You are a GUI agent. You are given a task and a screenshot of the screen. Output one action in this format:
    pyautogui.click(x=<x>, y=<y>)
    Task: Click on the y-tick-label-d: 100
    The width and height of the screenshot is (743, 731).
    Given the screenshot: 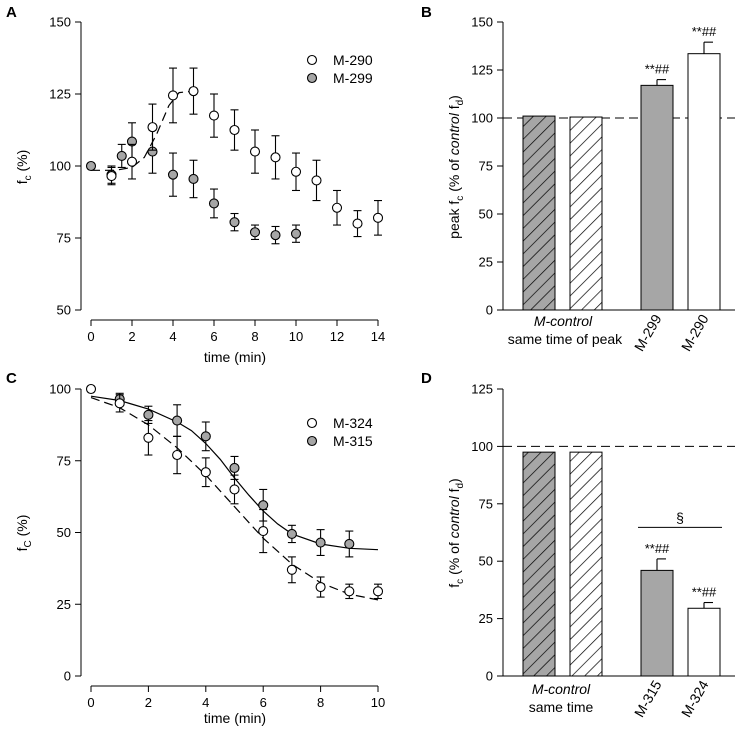 What is the action you would take?
    pyautogui.click(x=482, y=446)
    